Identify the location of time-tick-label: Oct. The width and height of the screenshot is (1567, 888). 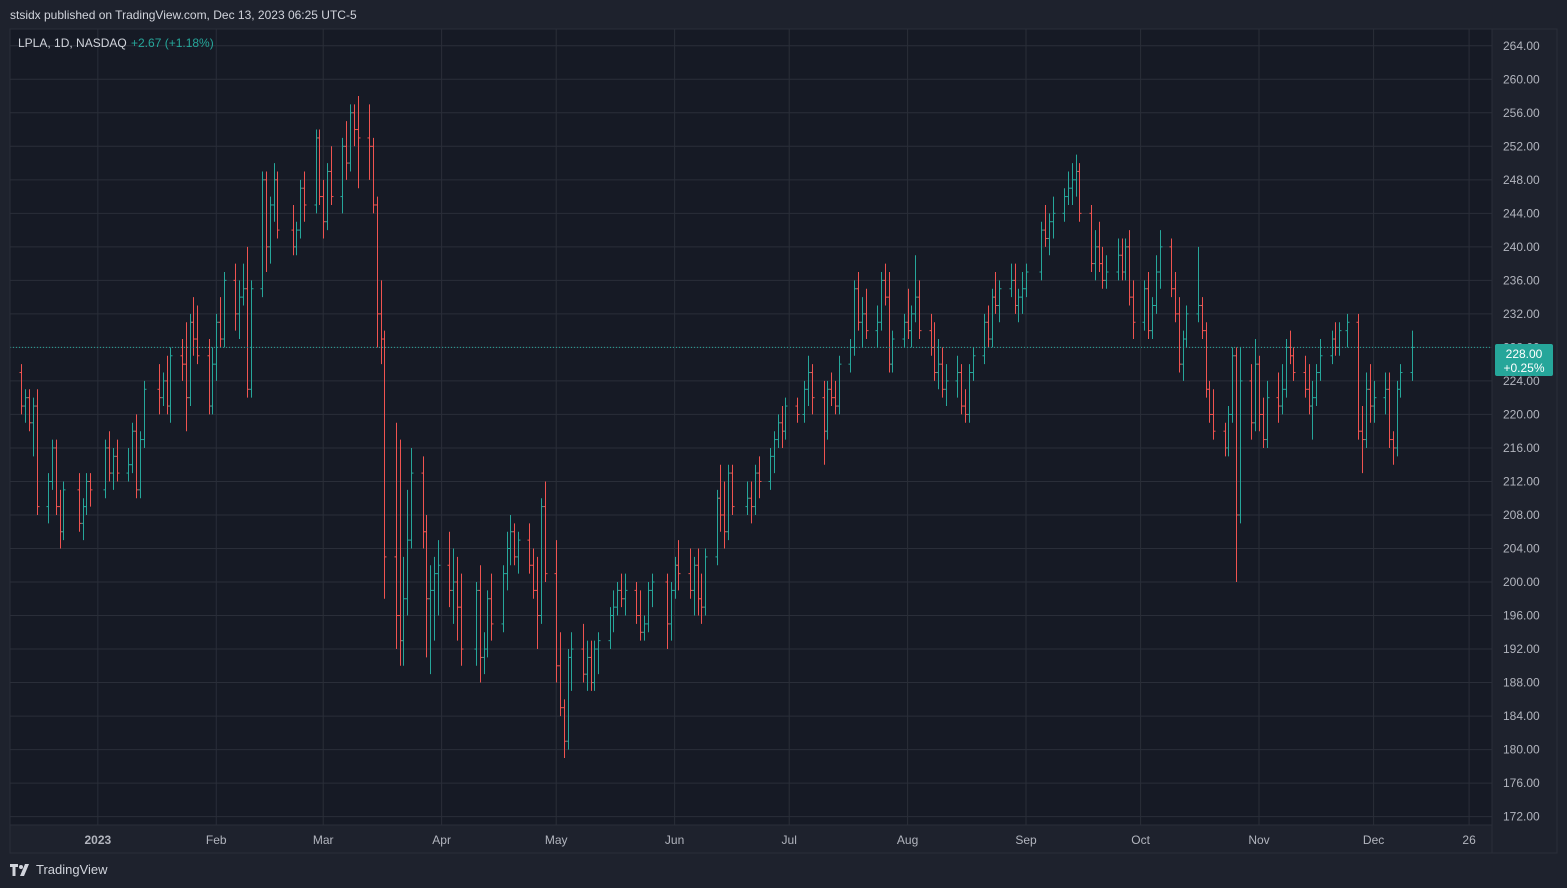
(1140, 840).